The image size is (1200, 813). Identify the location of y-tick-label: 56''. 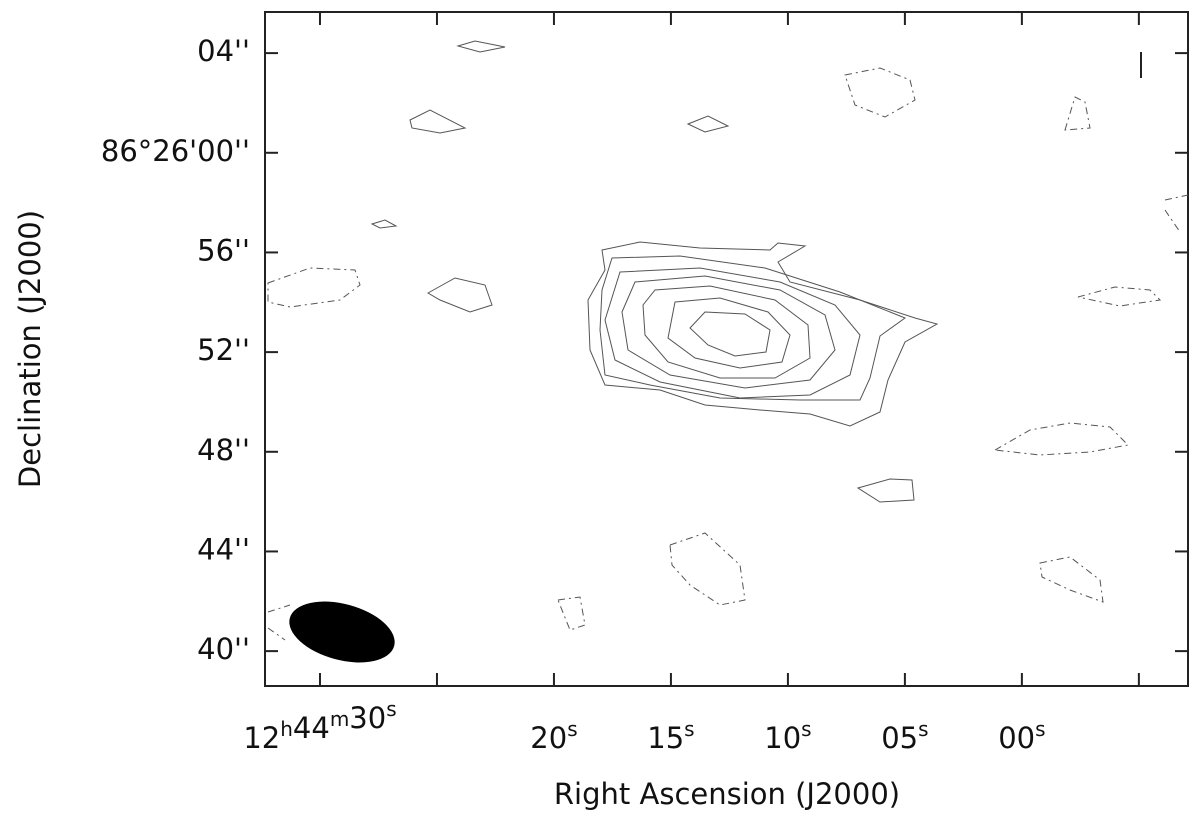
(223, 250).